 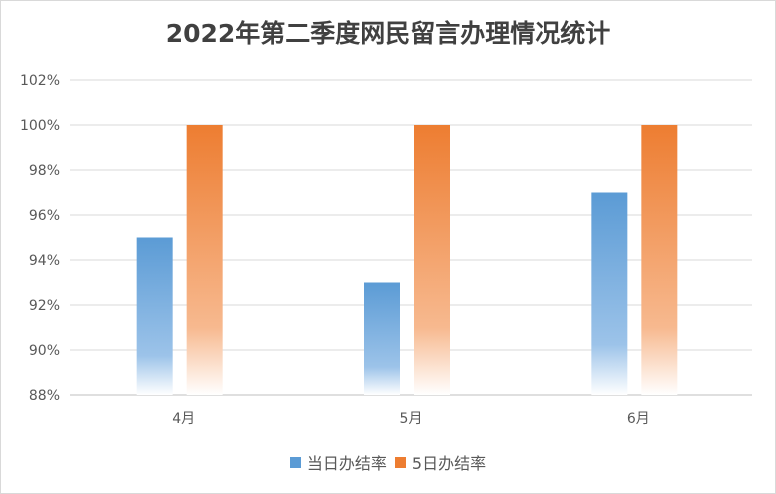 I want to click on legend-label-series-2: 5日办结率, so click(x=449, y=463).